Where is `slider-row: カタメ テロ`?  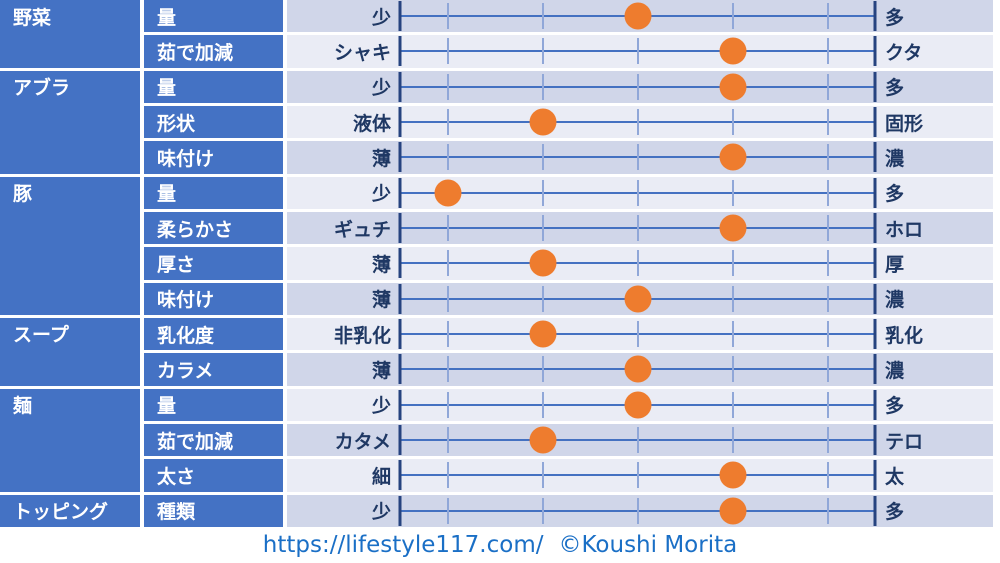
slider-row: カタメ テロ is located at coordinates (640, 440).